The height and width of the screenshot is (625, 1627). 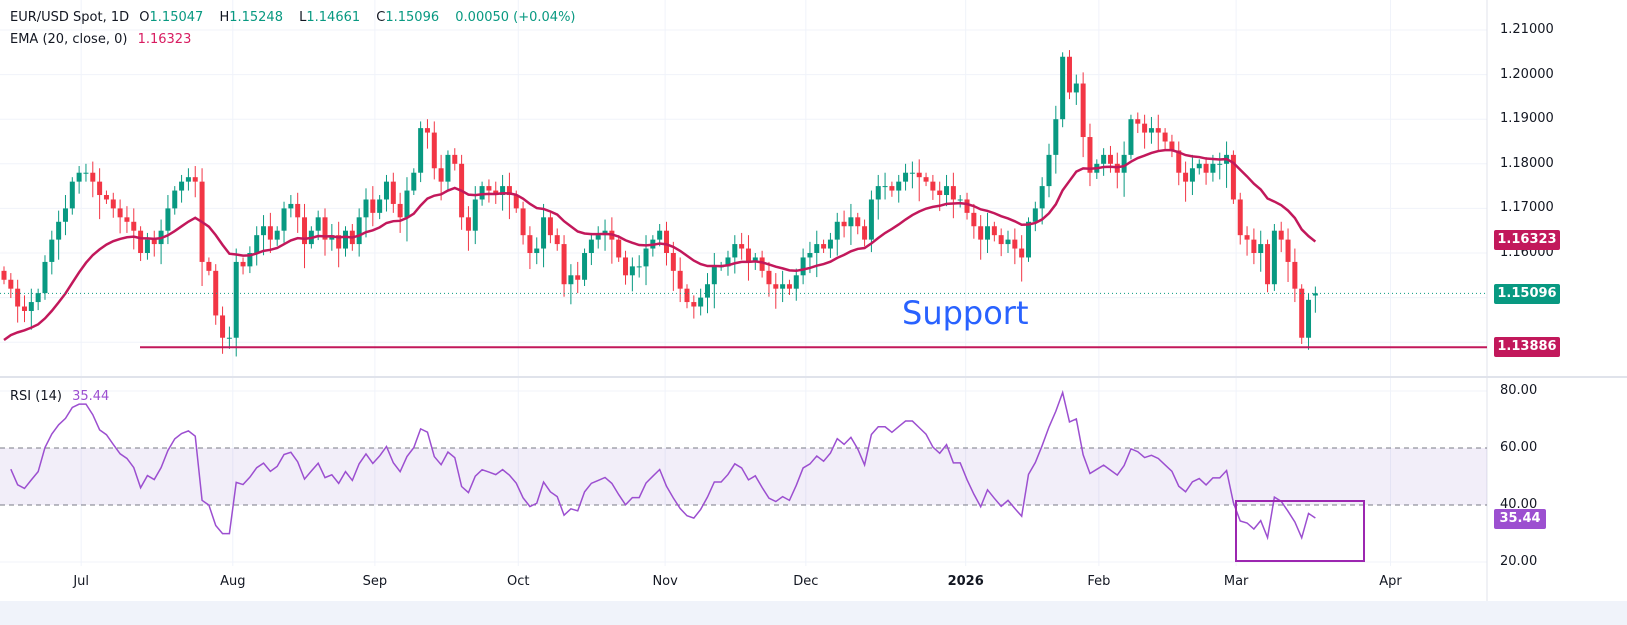 I want to click on time-tick-label: Dec, so click(x=806, y=581).